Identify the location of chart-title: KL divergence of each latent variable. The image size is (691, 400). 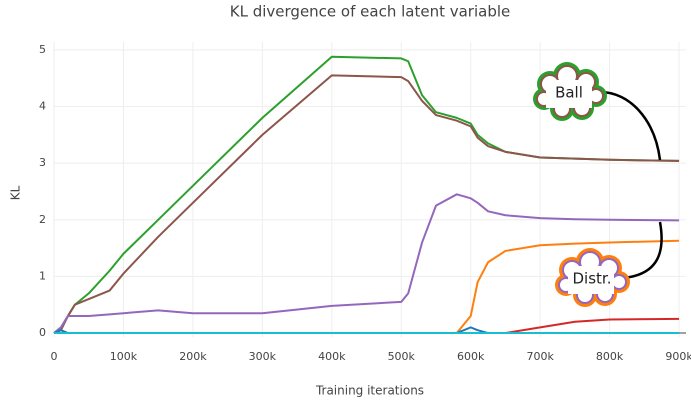
(370, 12).